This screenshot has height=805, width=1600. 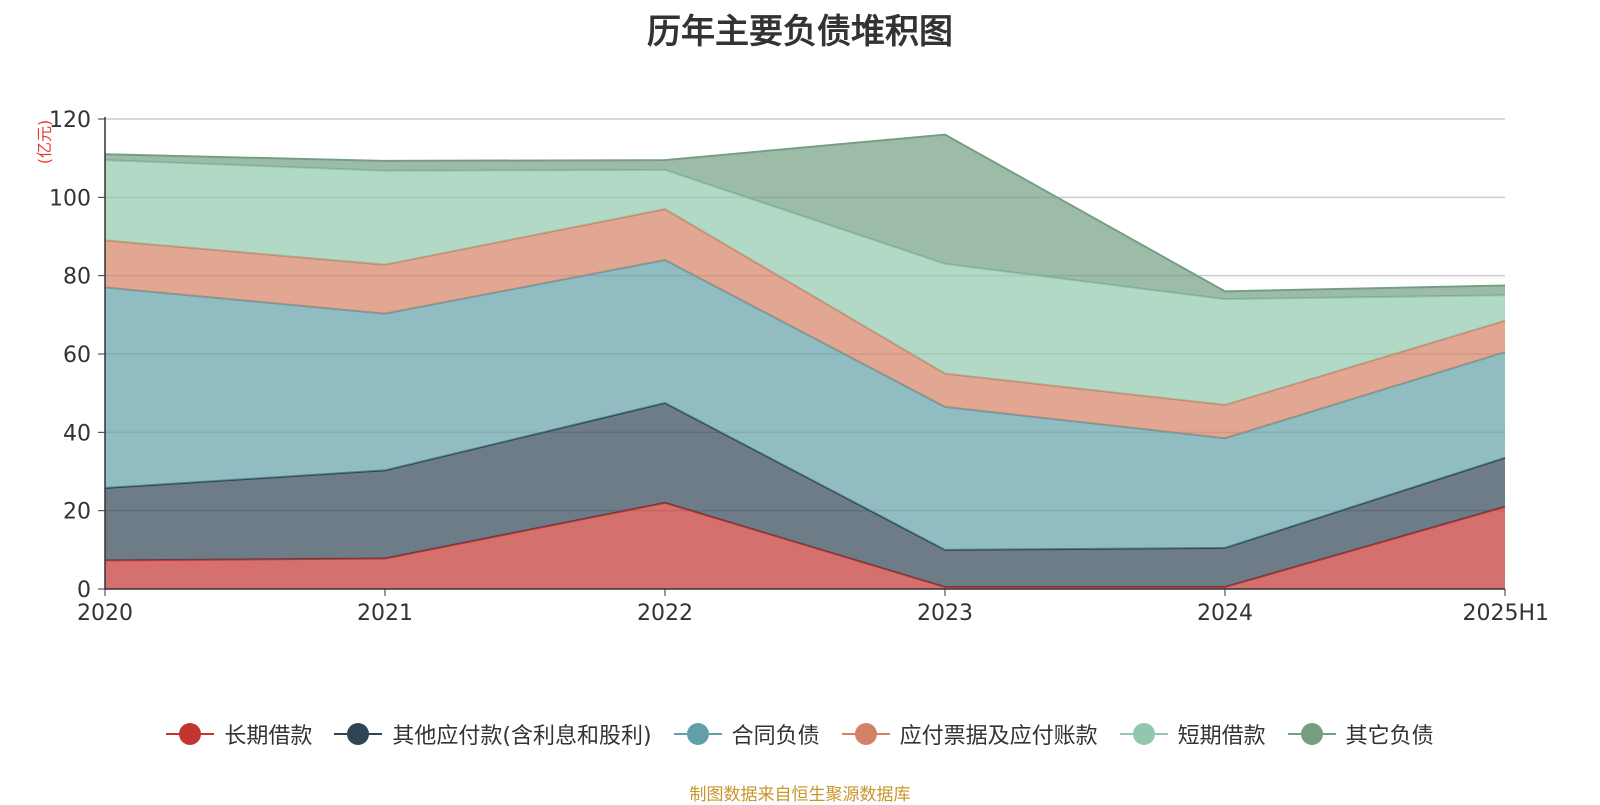 What do you see at coordinates (105, 613) in the screenshot?
I see `x-tick-label: 2020` at bounding box center [105, 613].